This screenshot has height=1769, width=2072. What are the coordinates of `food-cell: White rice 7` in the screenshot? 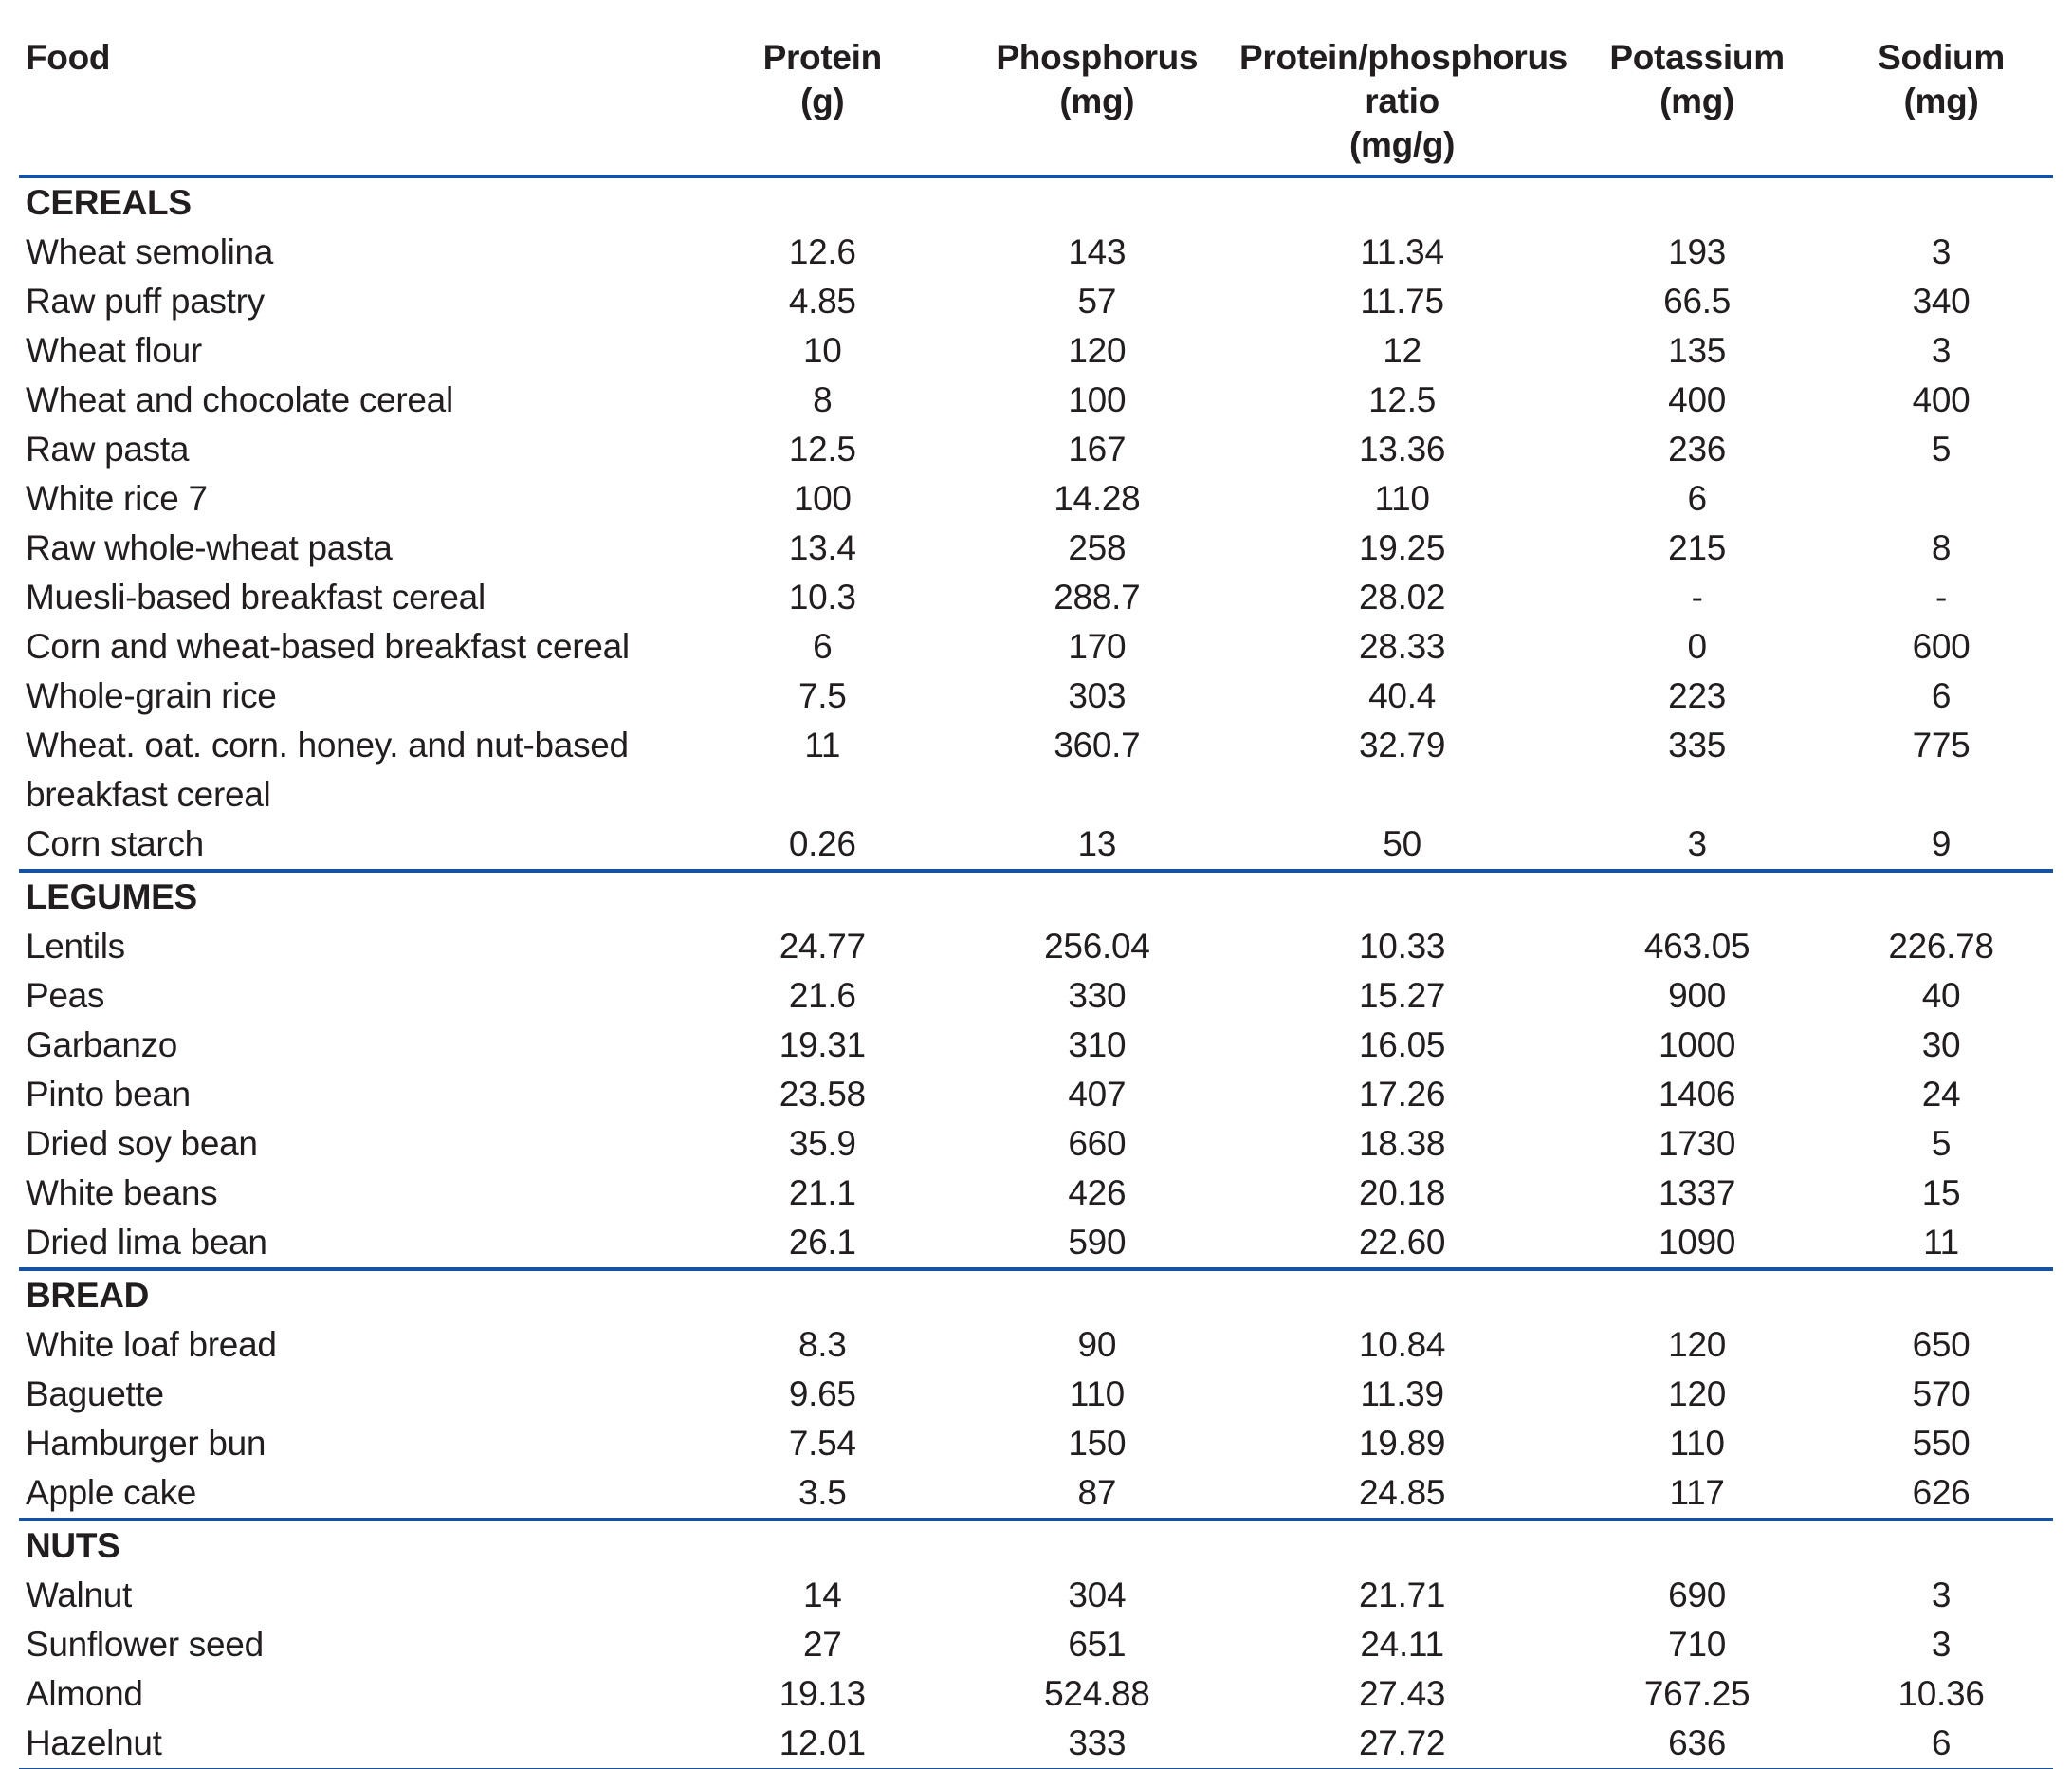 It's located at (117, 498).